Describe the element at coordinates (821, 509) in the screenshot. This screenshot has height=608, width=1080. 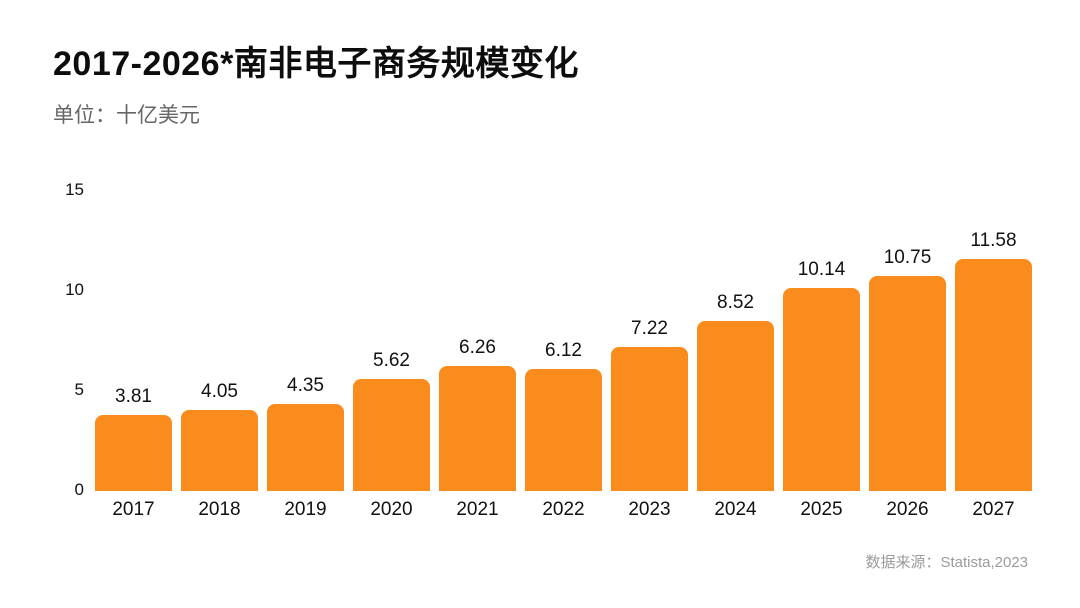
I see `x-tick-label: 2025` at that location.